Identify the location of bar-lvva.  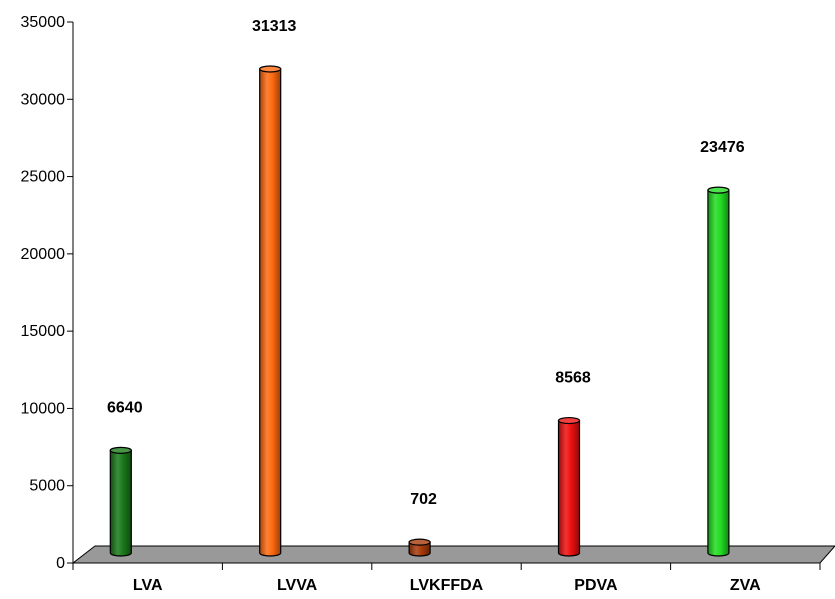
(270, 311).